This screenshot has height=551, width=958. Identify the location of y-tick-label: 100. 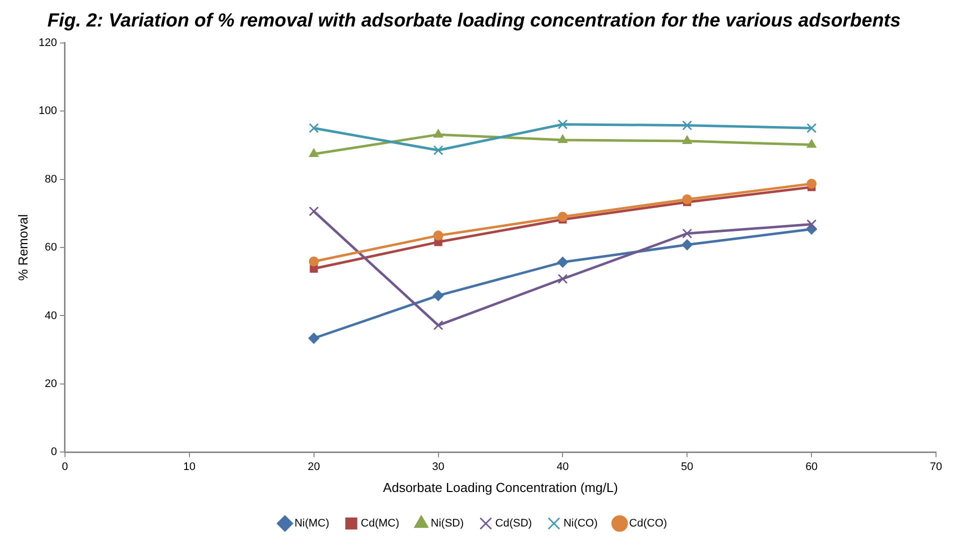
(47, 111).